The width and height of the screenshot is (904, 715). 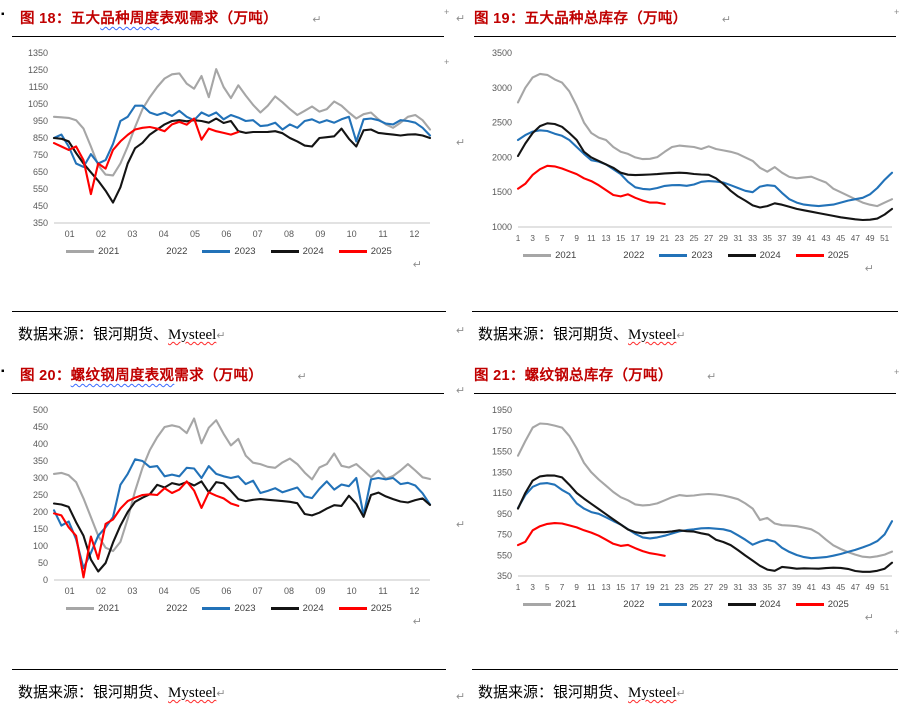 I want to click on figure-19-title-row: 图 19：五大品种总库存（万吨） ↵, so click(x=686, y=18).